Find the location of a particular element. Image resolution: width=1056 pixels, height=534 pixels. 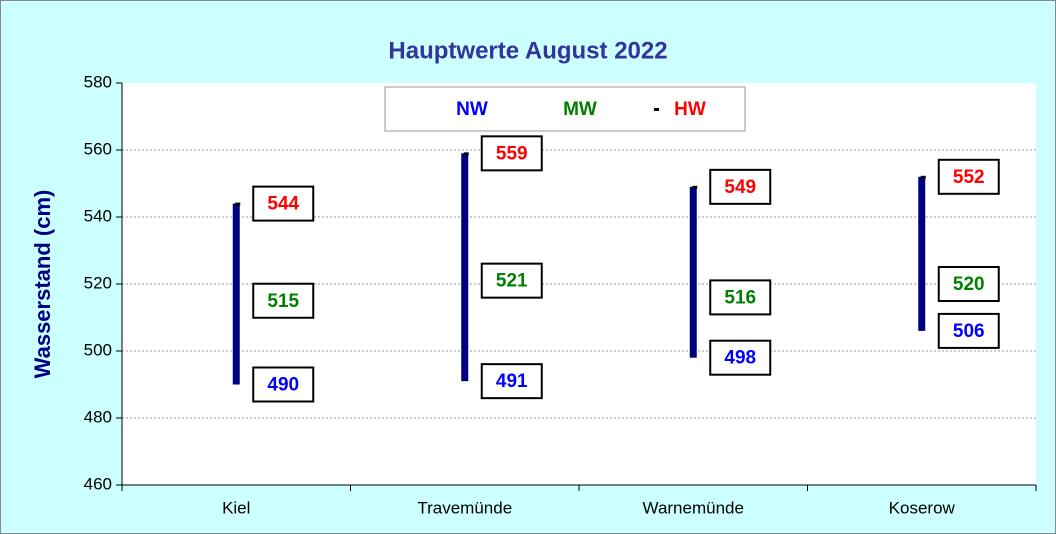

x-tick-label: Warnemünde is located at coordinates (693, 507).